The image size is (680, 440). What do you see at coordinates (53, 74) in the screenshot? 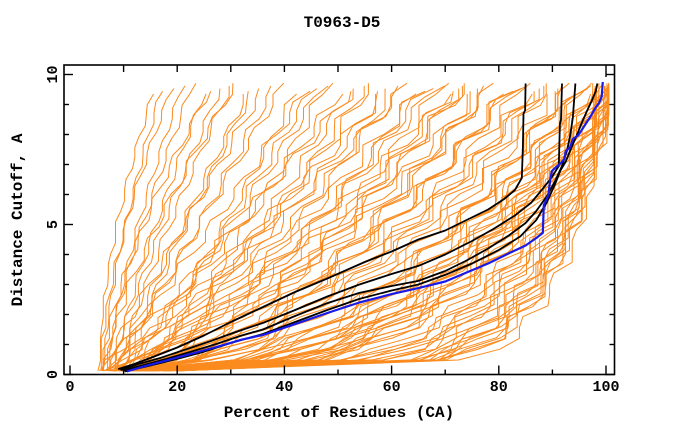
I see `y-tick-label: 10` at bounding box center [53, 74].